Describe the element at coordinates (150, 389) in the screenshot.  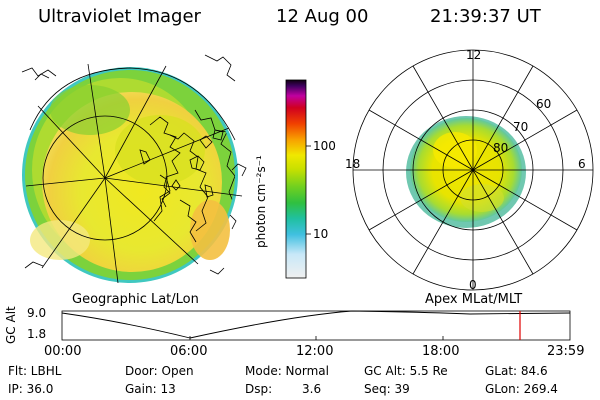
I see `gain-info: Gain: 13` at that location.